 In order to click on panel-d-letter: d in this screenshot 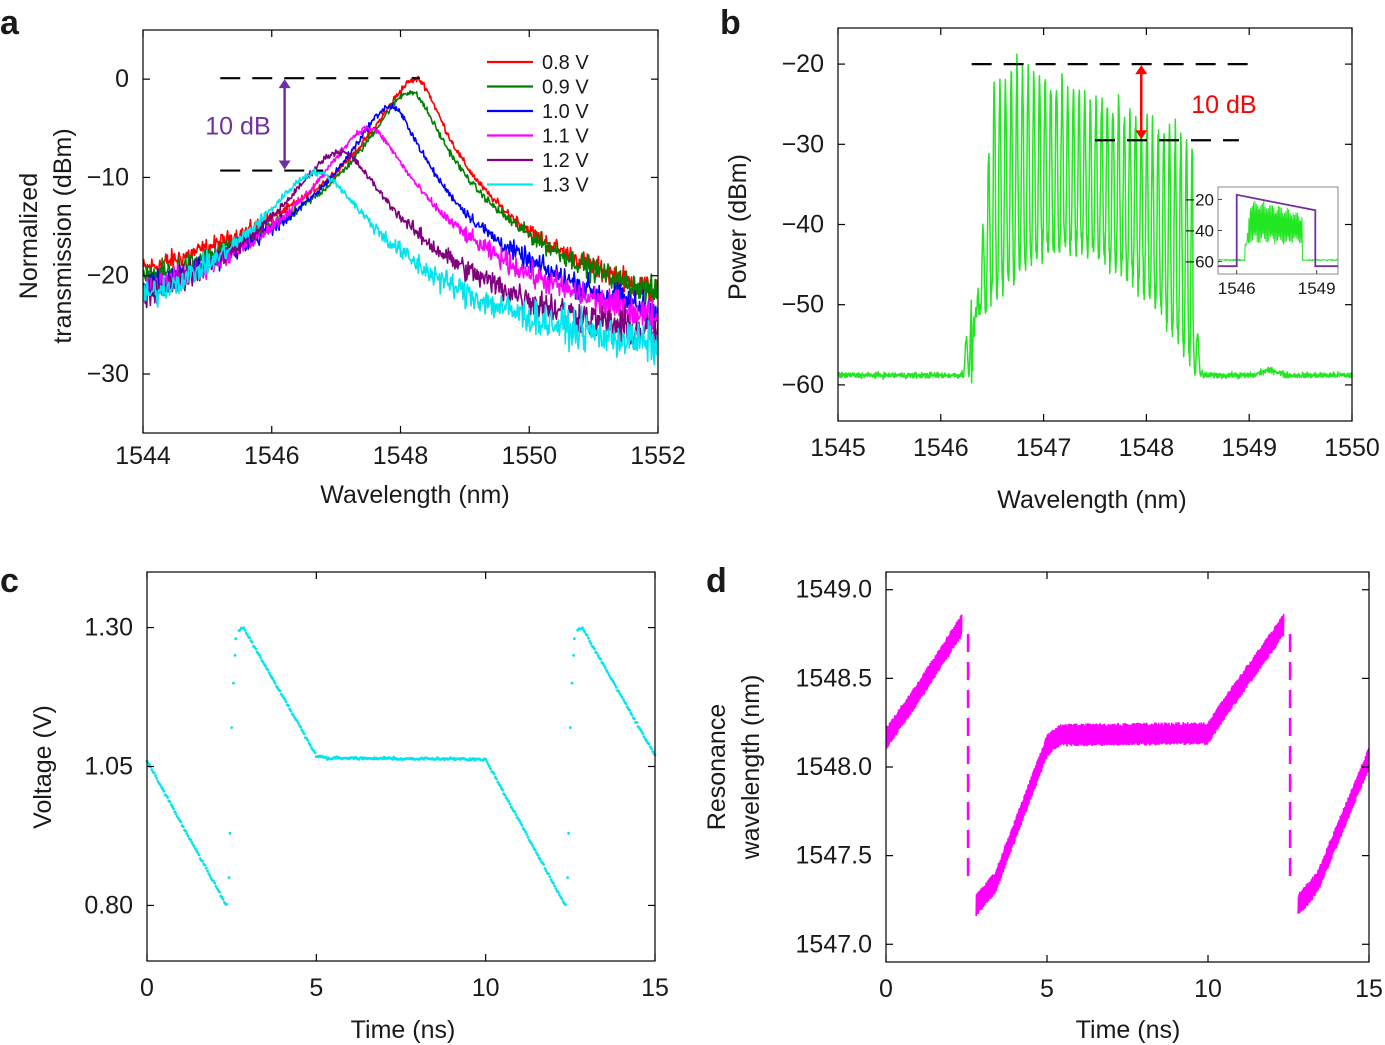, I will do `click(716, 581)`.